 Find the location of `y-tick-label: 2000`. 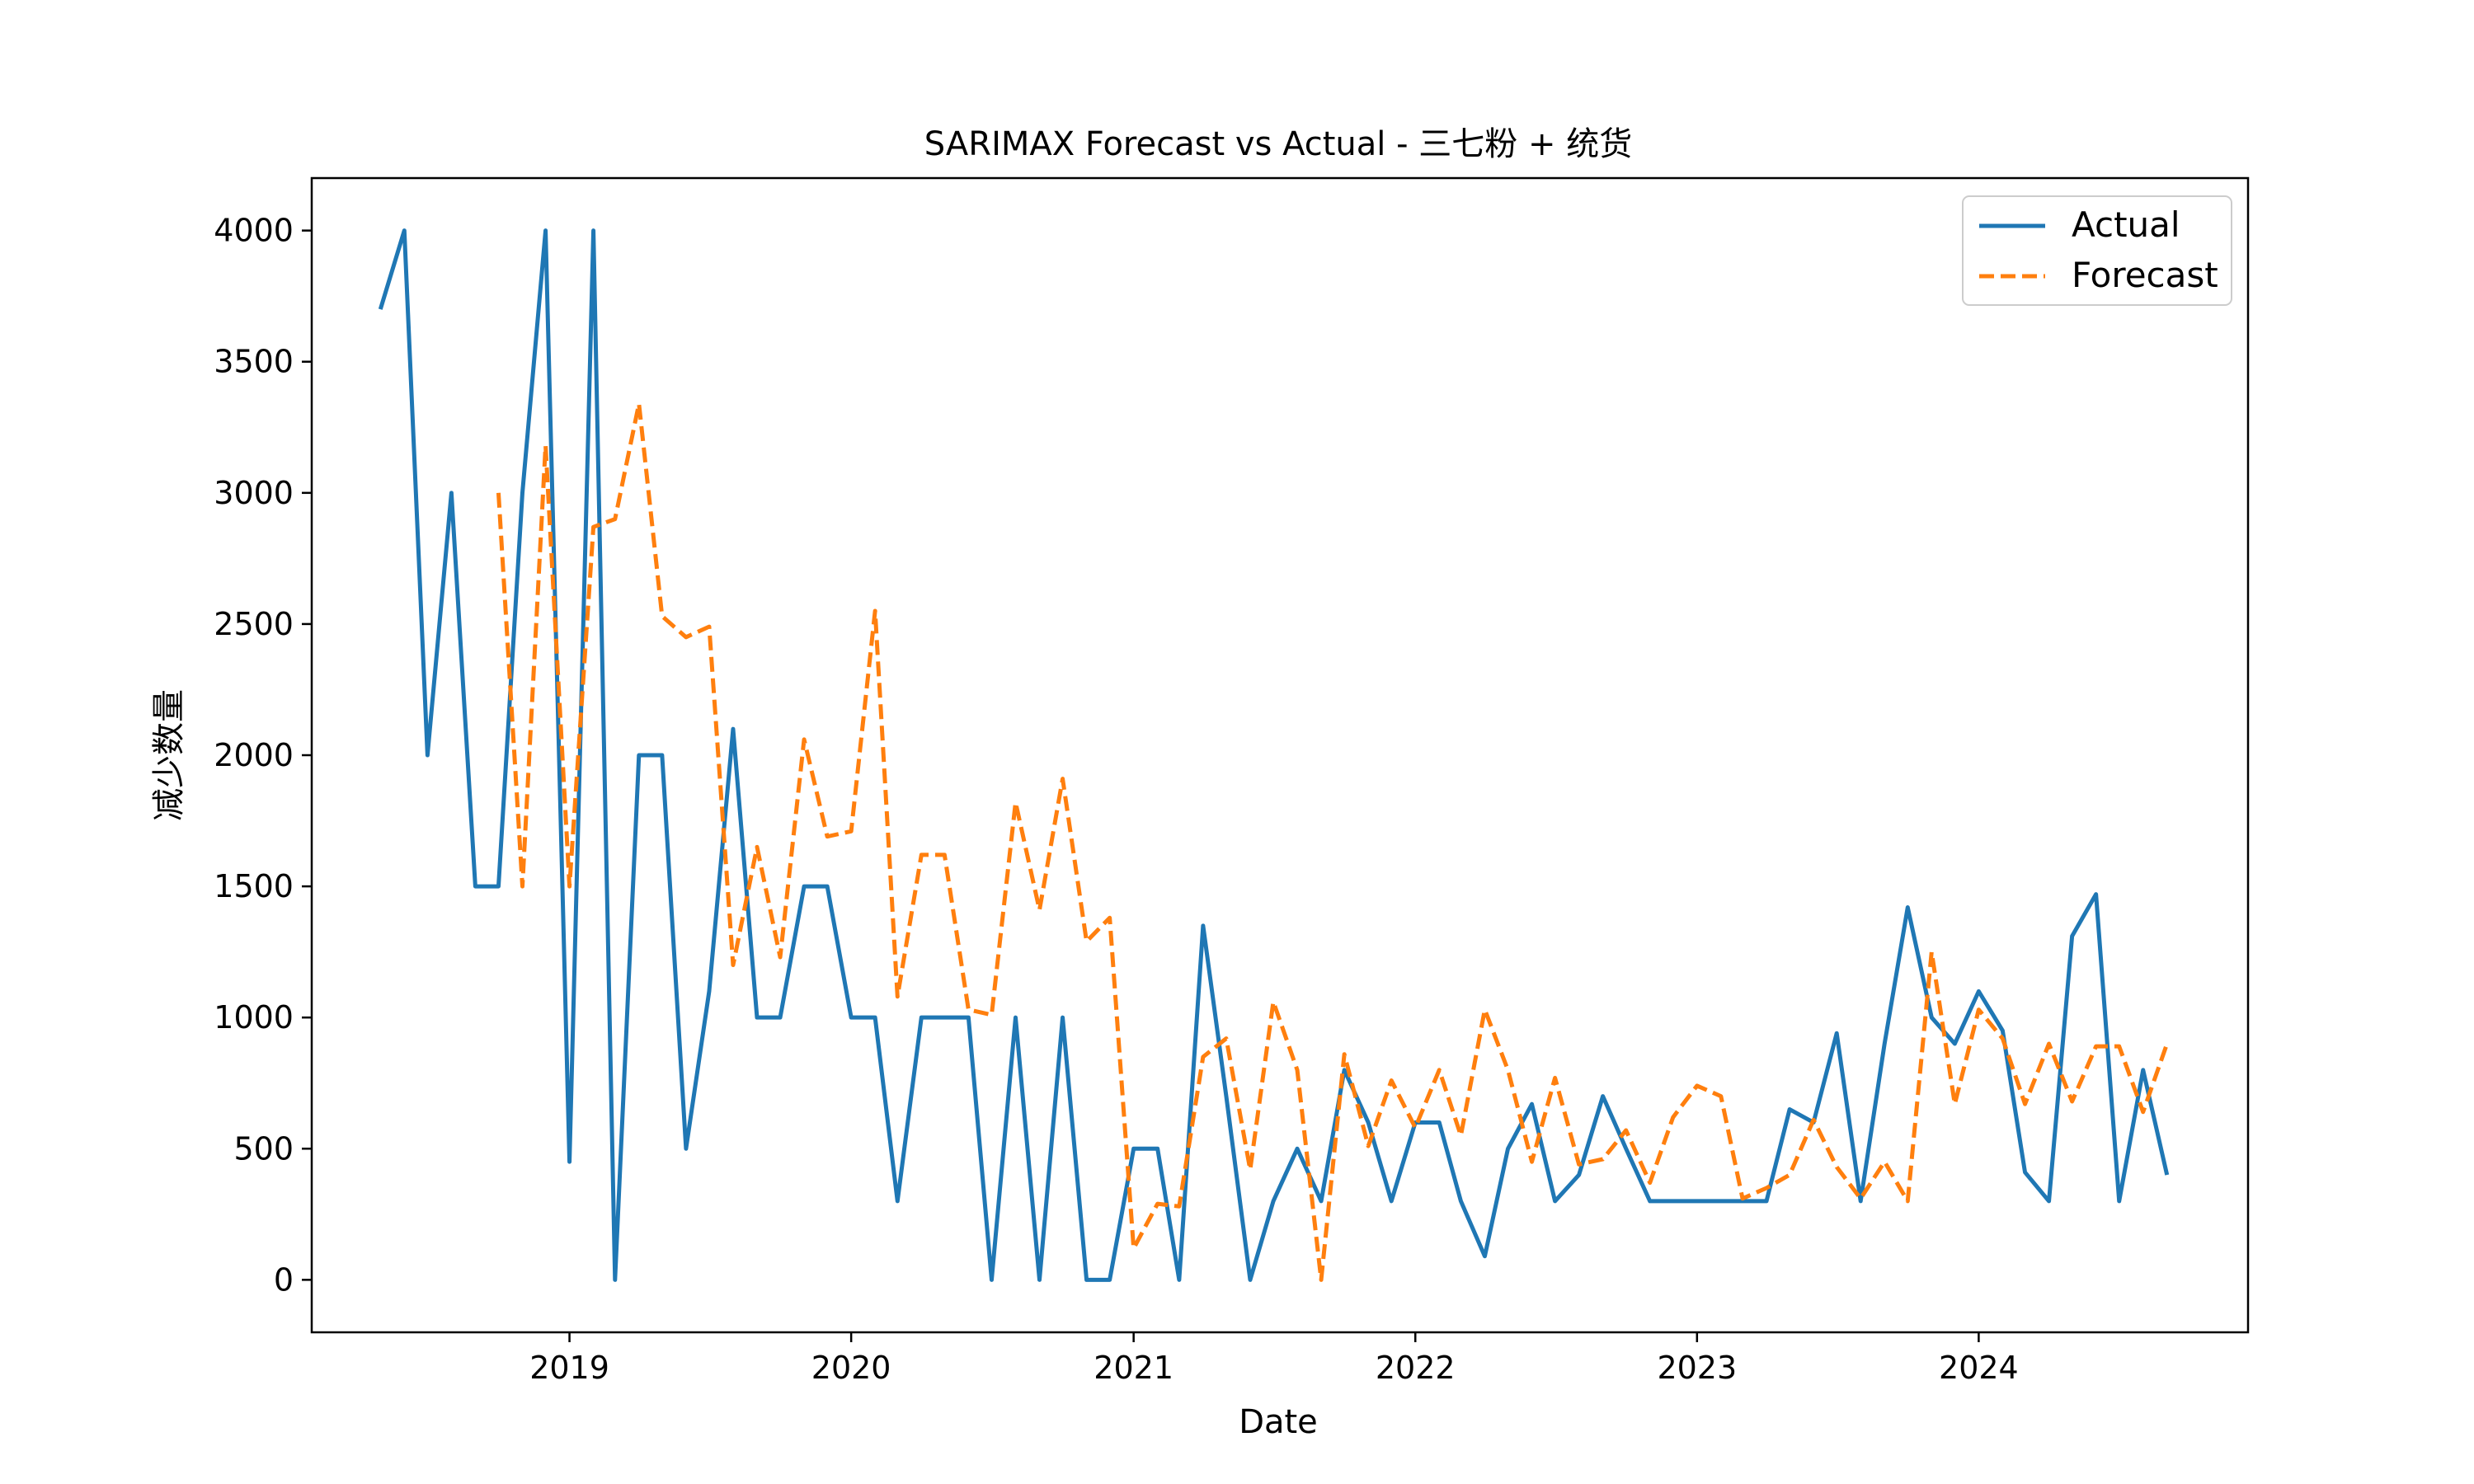

y-tick-label: 2000 is located at coordinates (254, 755).